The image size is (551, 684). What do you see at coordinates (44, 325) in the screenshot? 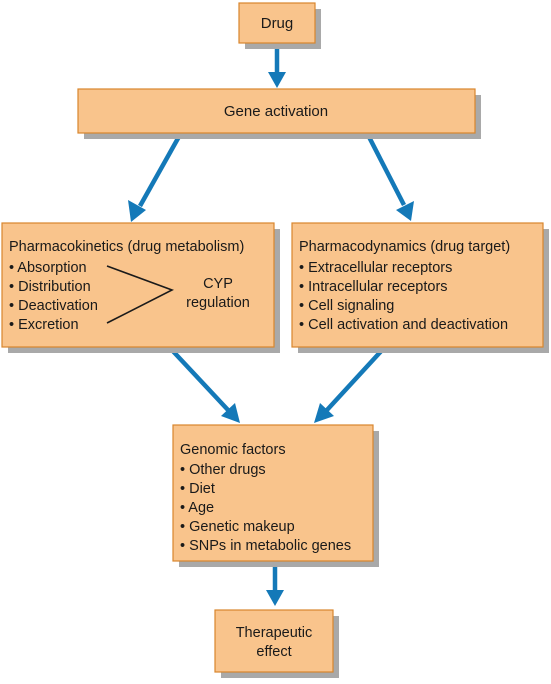
I see `pharmacokinetics-item-excretion: • Excretion` at bounding box center [44, 325].